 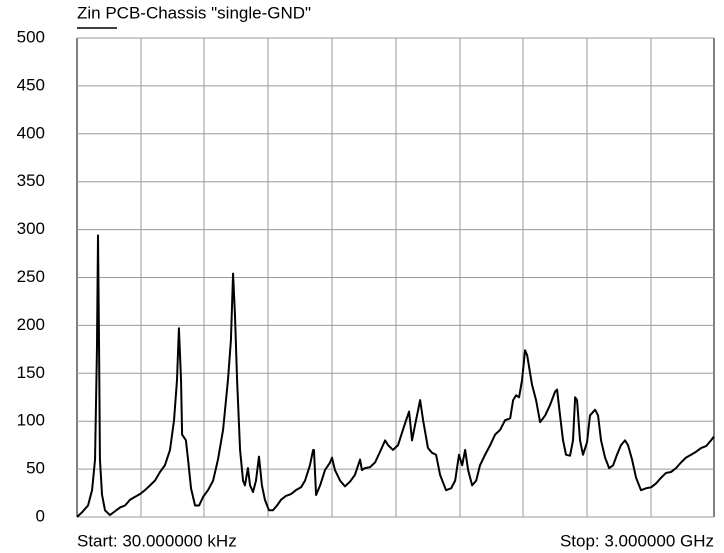 What do you see at coordinates (31, 276) in the screenshot?
I see `y-tick-label: 250` at bounding box center [31, 276].